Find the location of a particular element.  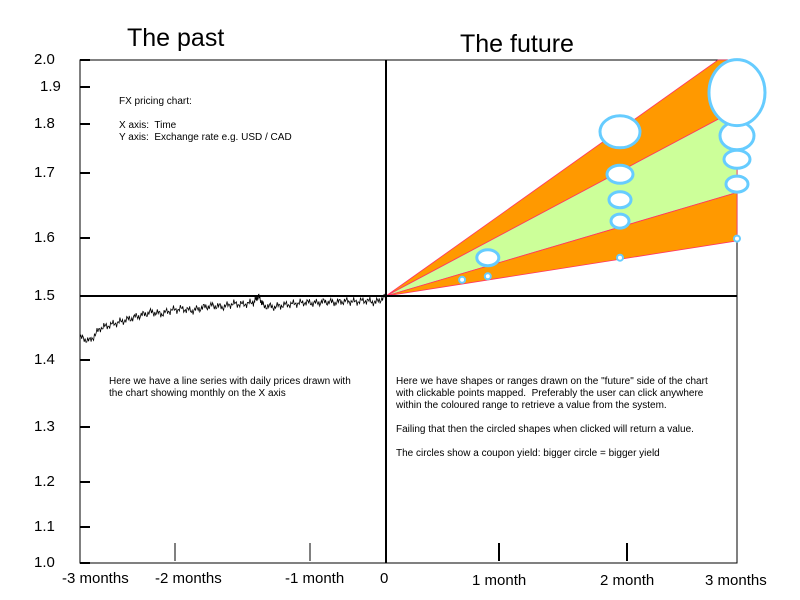

x-tick-label: 2 month is located at coordinates (627, 580).